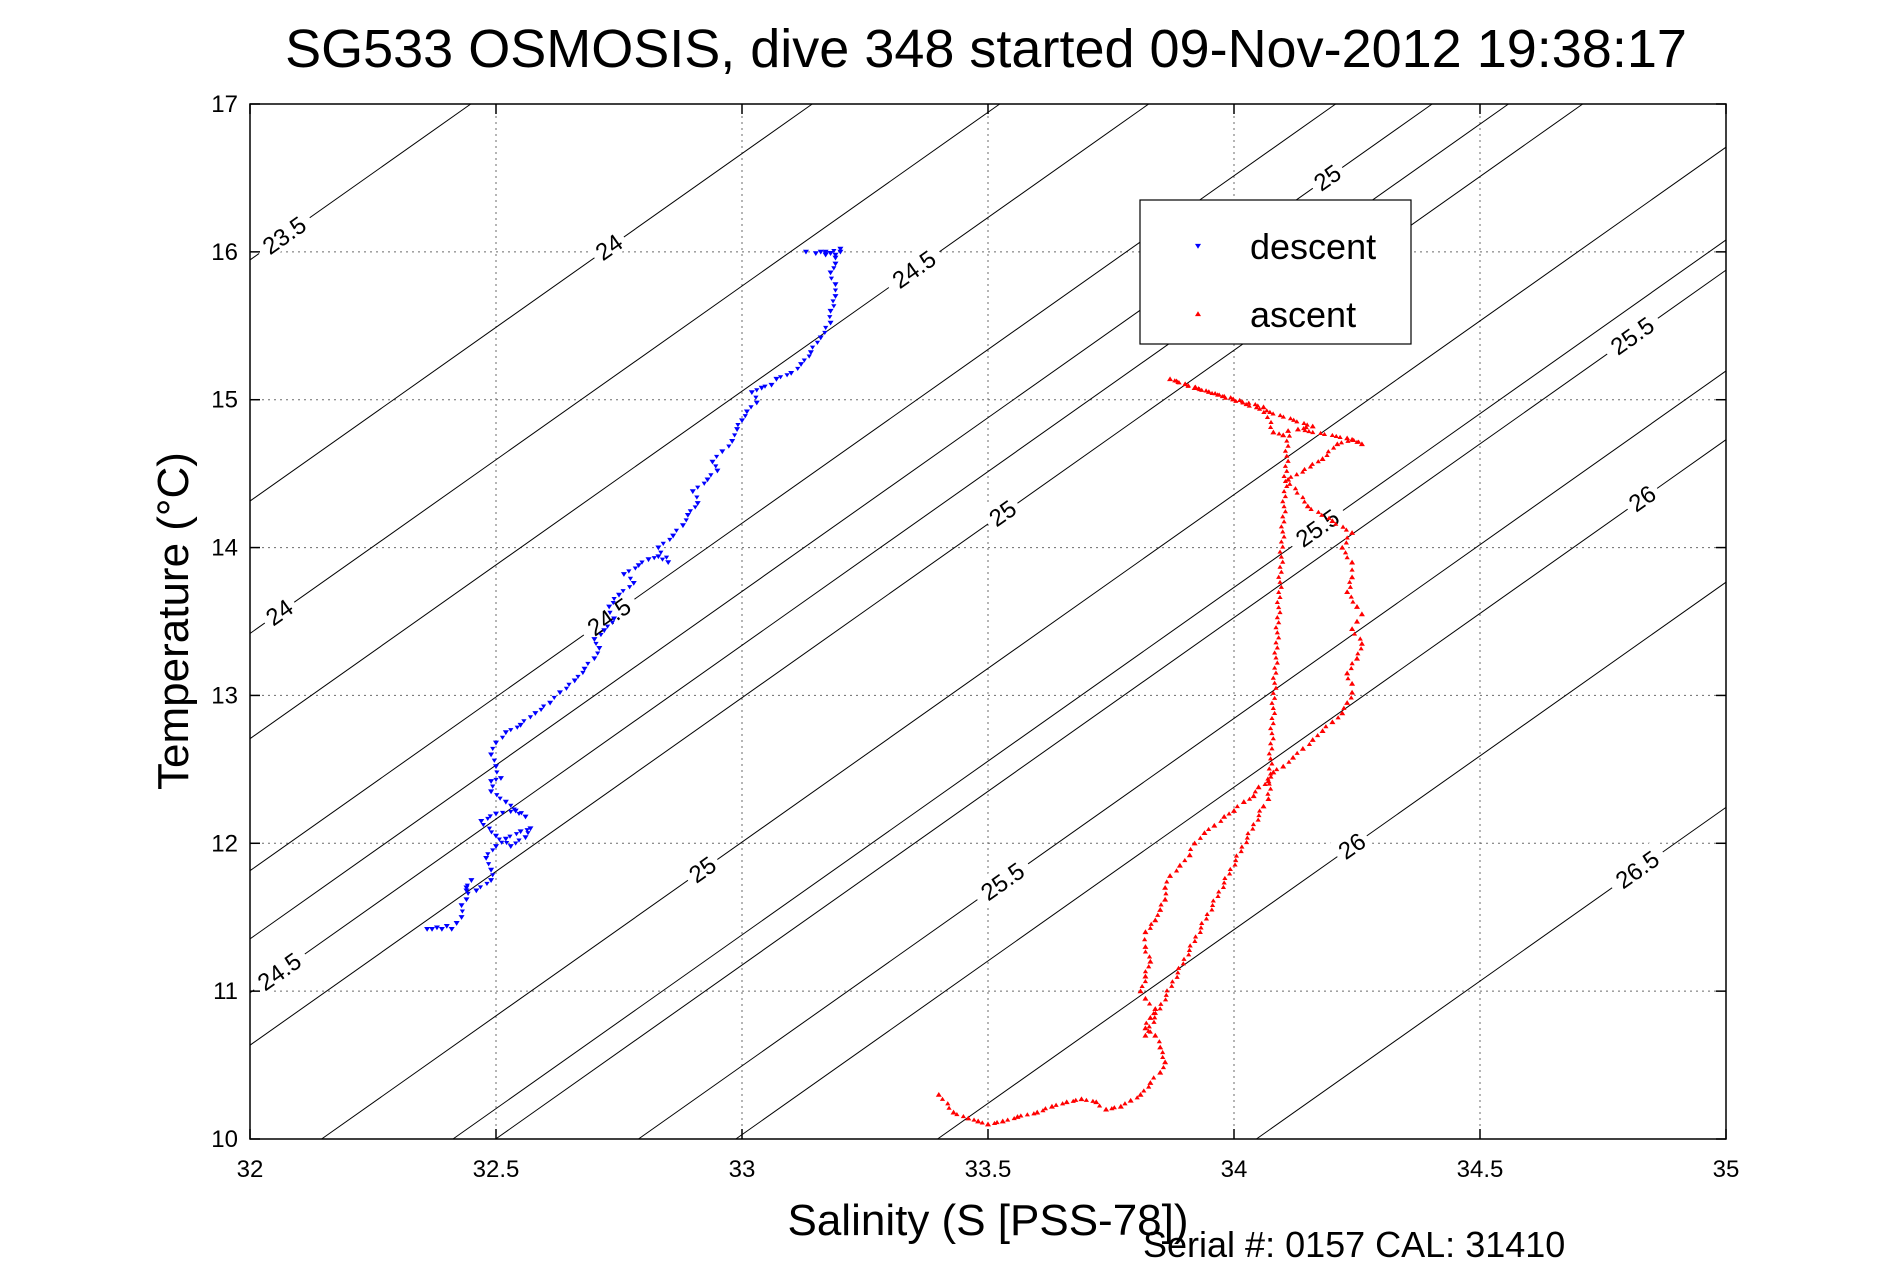 The width and height of the screenshot is (1891, 1262). I want to click on legend-label-ascent: ascent, so click(1303, 314).